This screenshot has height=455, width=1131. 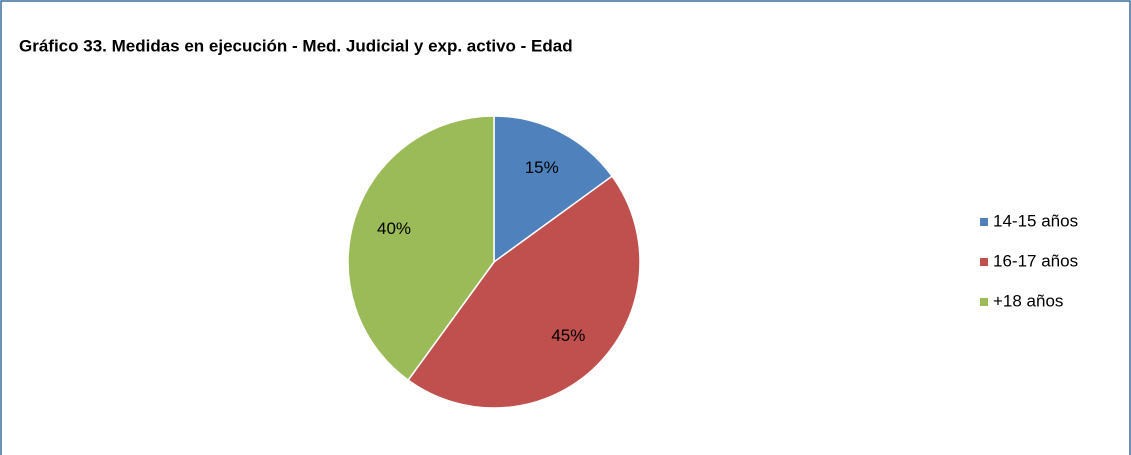 I want to click on data-label: 15%, so click(x=542, y=167).